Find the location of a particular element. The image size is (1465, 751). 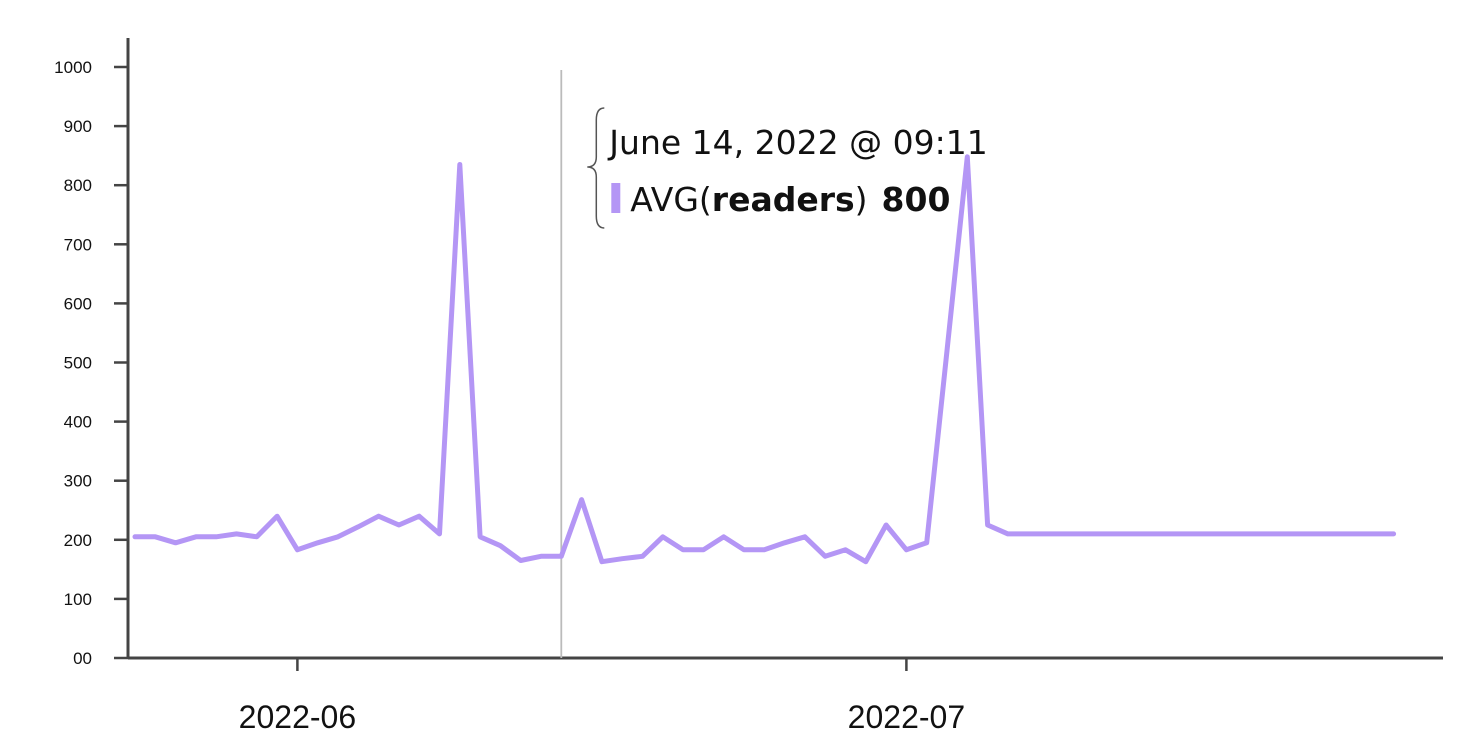

y-tick-label: 200 is located at coordinates (78, 540).